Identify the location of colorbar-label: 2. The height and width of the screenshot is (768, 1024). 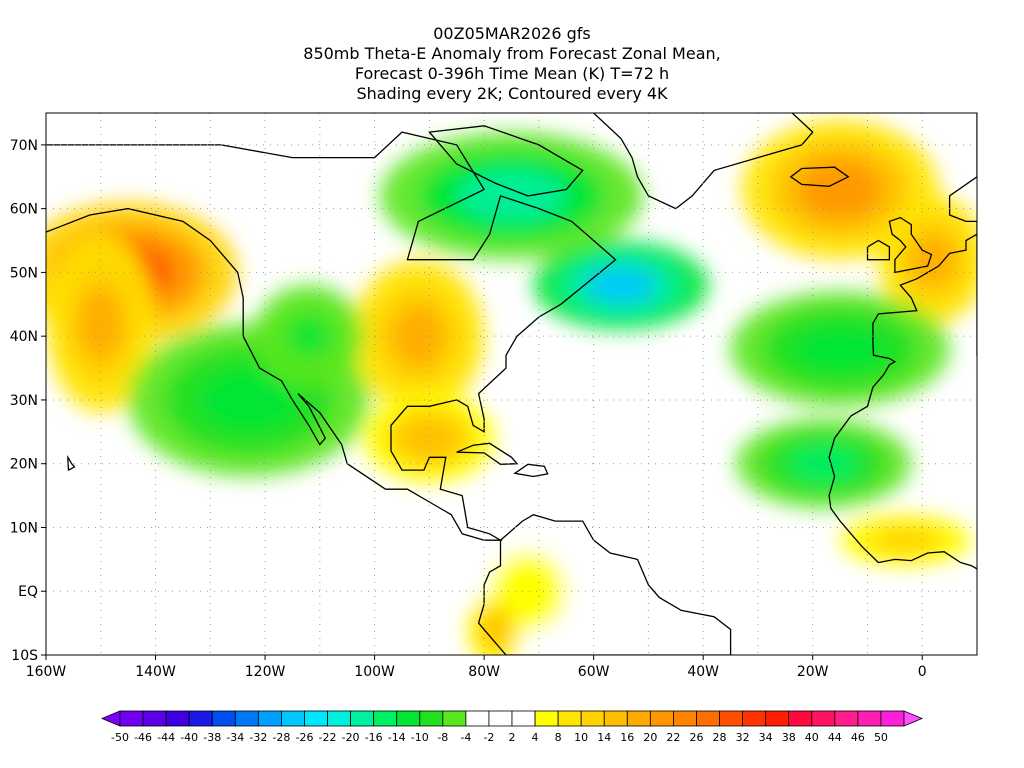
(512, 737).